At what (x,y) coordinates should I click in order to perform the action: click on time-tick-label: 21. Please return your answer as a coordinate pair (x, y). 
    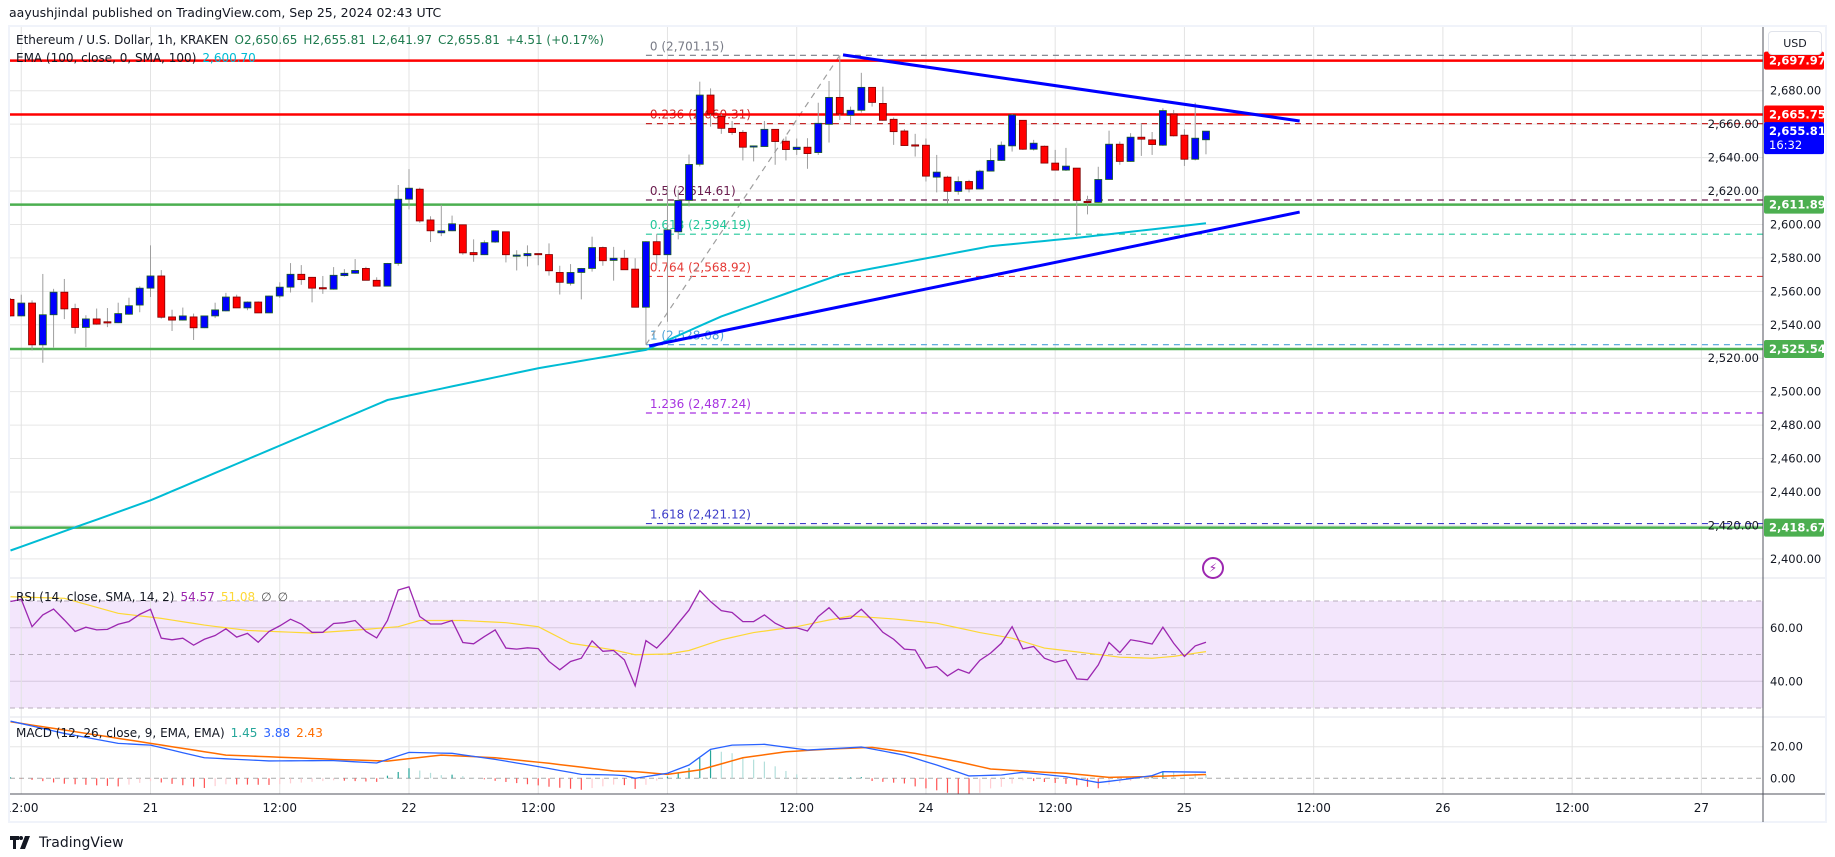
    Looking at the image, I should click on (150, 808).